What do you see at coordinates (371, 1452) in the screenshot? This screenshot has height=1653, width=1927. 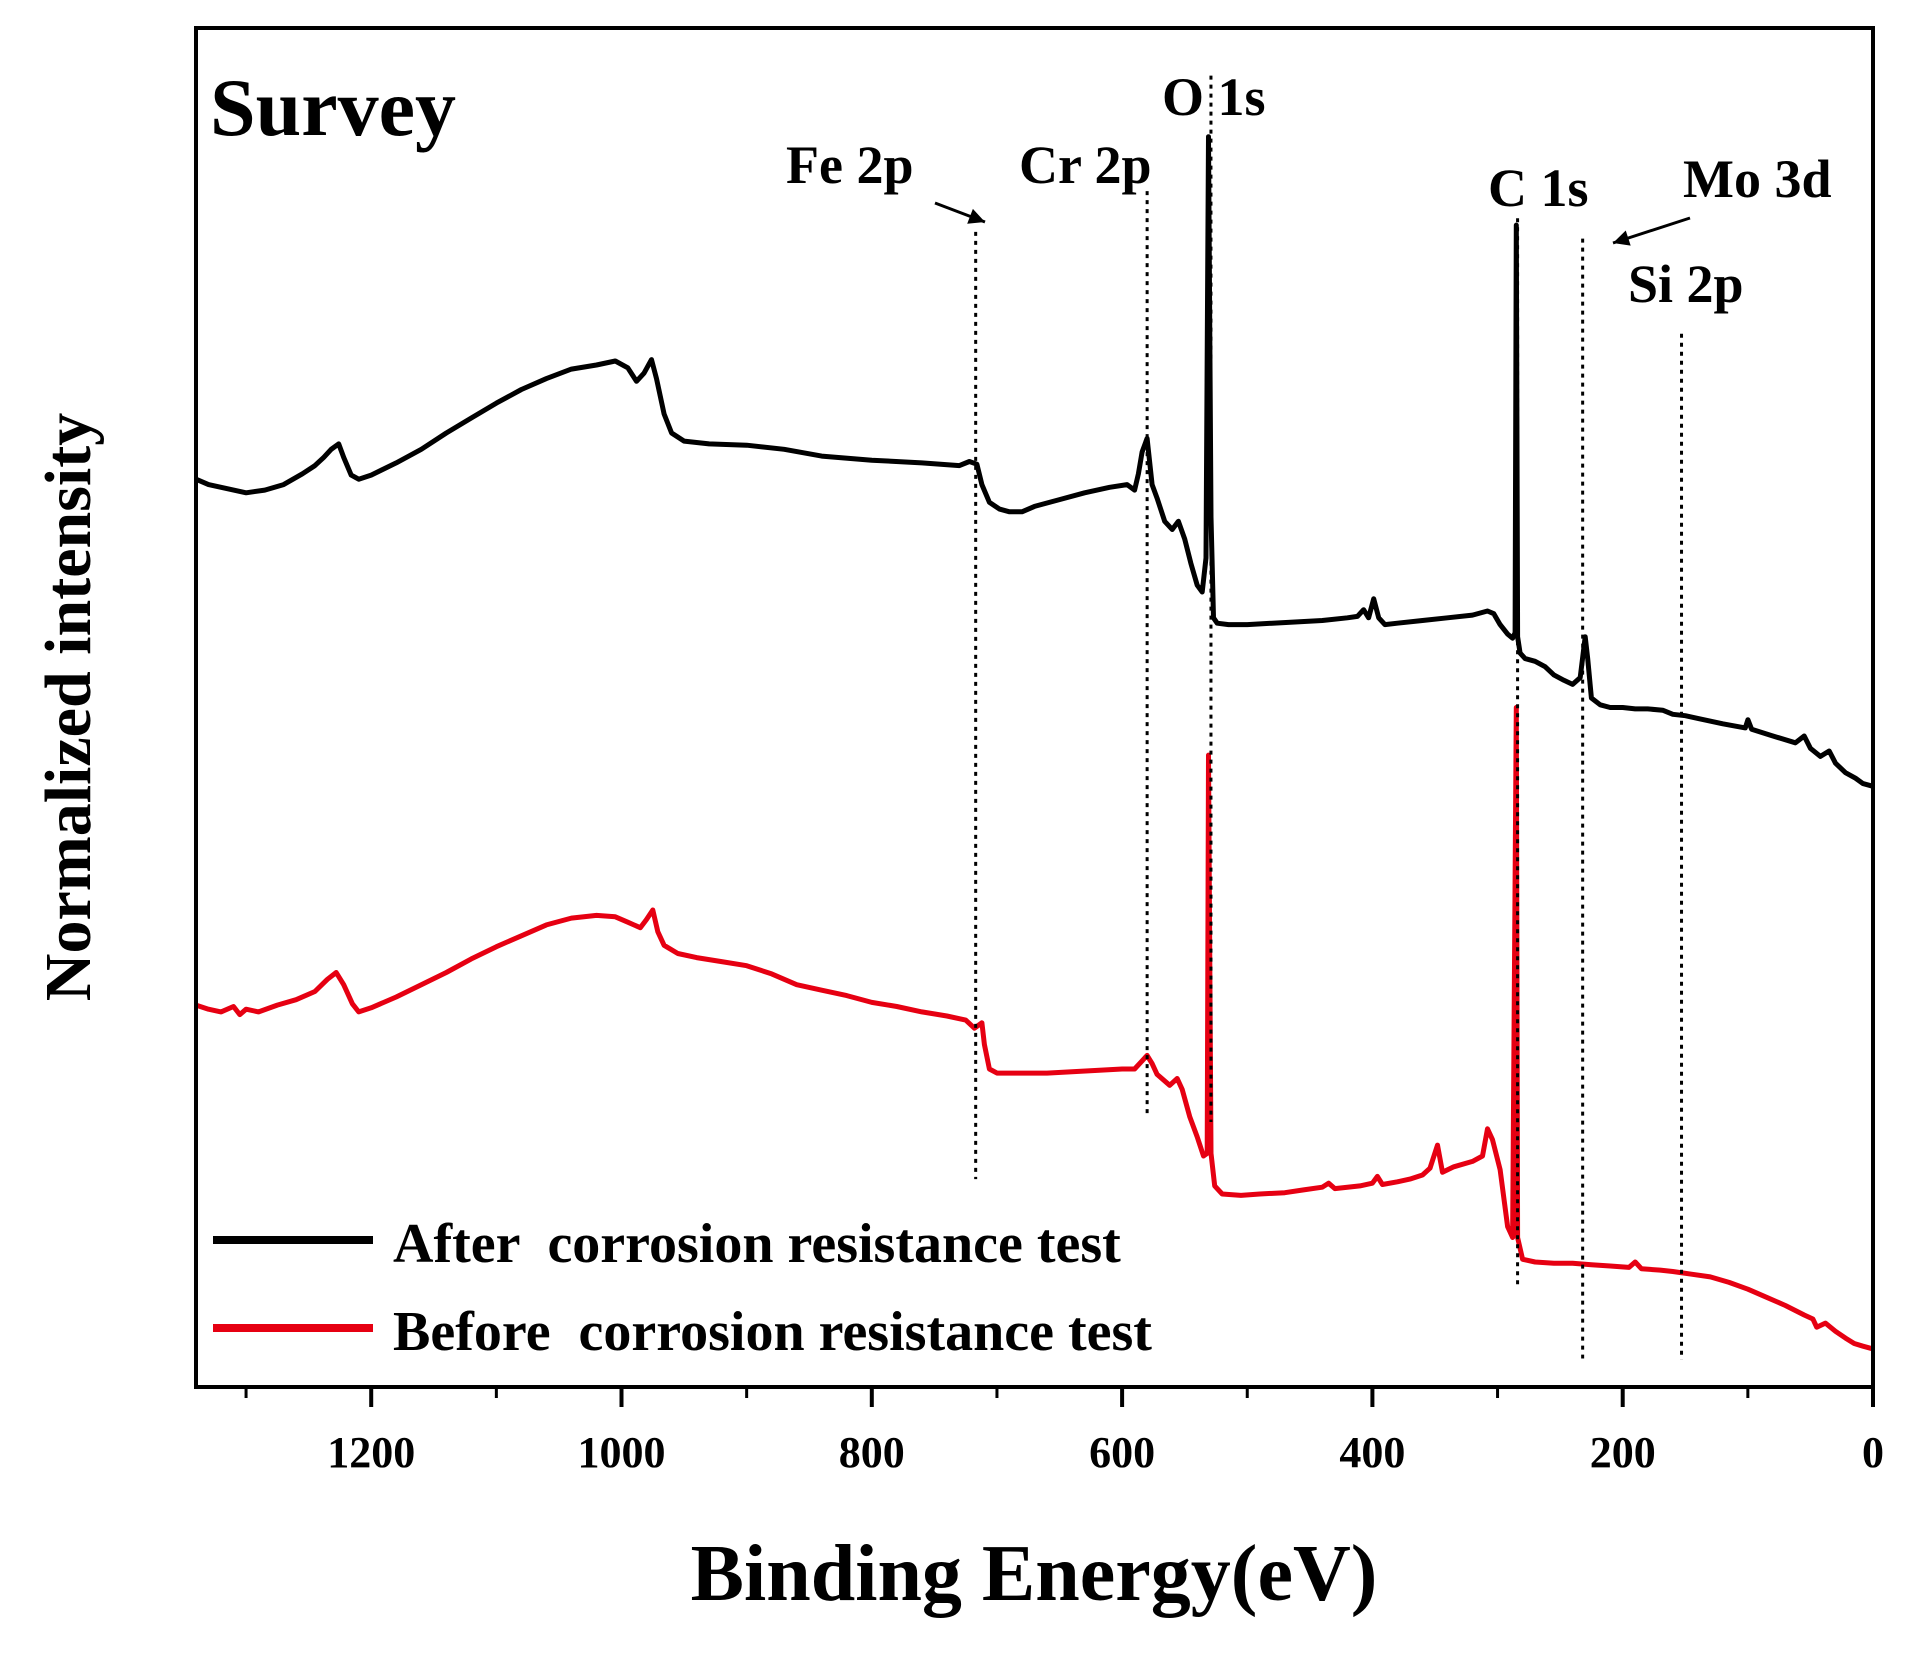 I see `x-tick-label-0: 1200` at bounding box center [371, 1452].